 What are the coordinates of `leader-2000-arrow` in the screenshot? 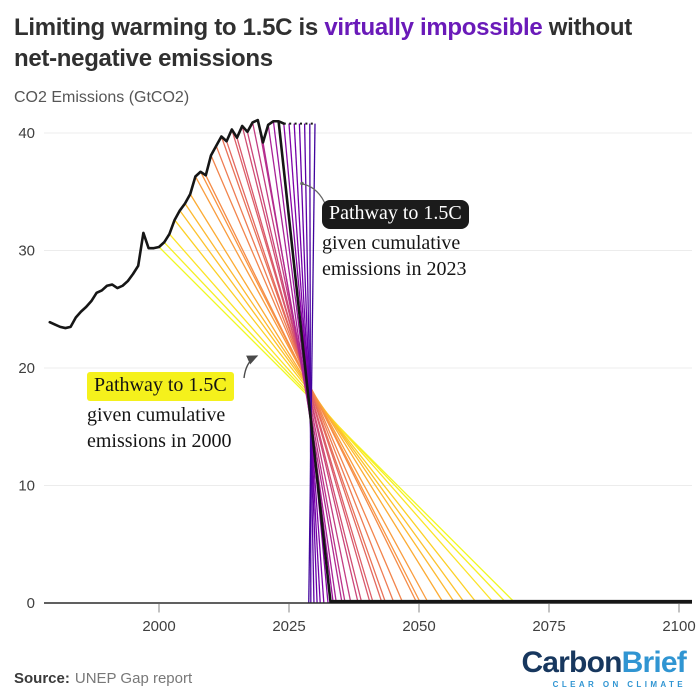 It's located at (251, 367).